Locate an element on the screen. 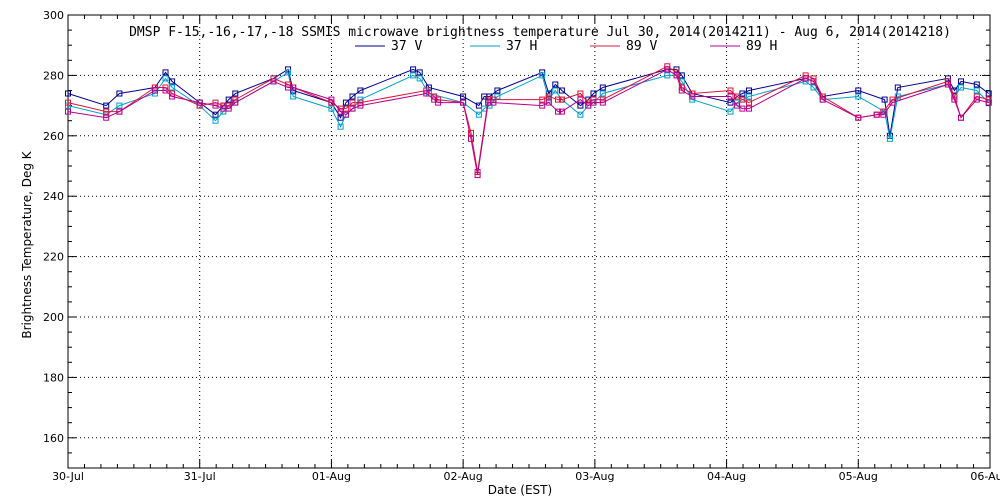 This screenshot has width=1000, height=500. y-tick-label: 260 is located at coordinates (53, 136).